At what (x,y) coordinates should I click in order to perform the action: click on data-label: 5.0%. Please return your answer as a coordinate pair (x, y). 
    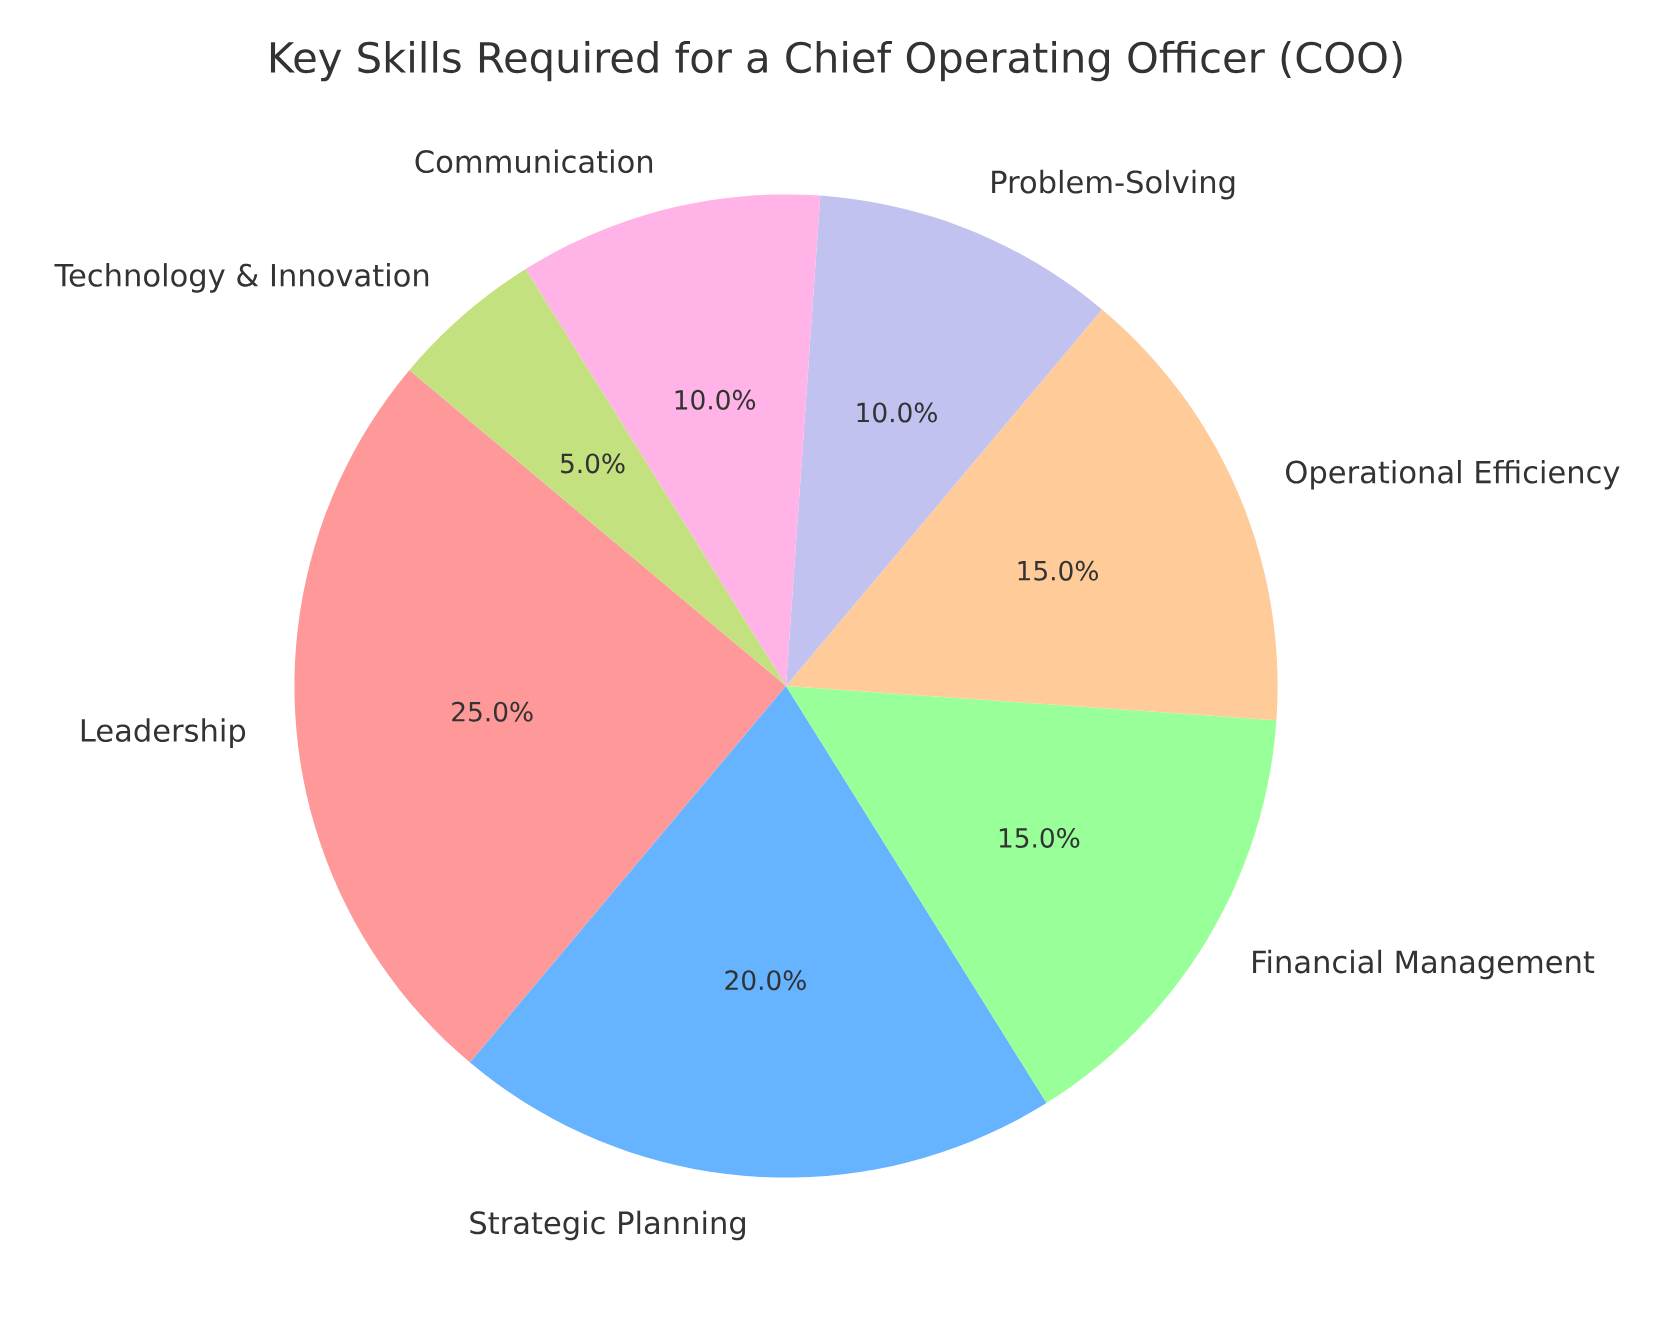
    Looking at the image, I should click on (593, 463).